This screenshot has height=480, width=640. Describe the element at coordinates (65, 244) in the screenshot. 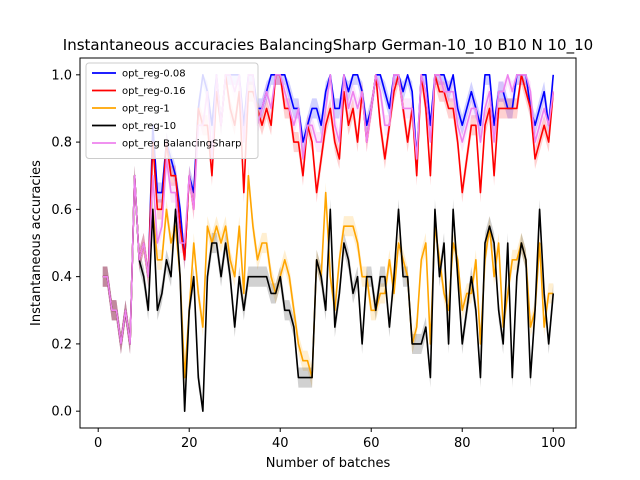

I see `y-axis: 0.0 0.2 0.4 0.6 0.8 1.0` at that location.